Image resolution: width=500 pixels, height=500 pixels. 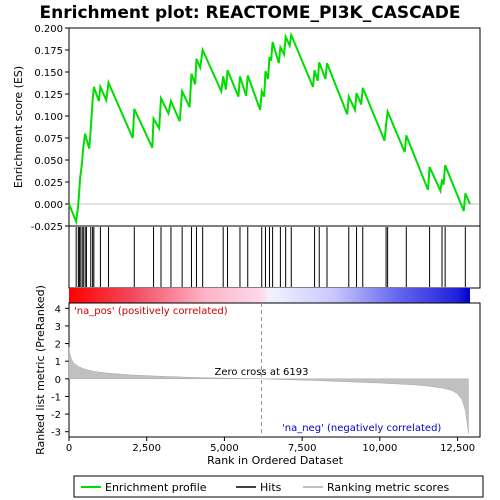 I want to click on x-tick-label: 7,500, so click(x=302, y=448).